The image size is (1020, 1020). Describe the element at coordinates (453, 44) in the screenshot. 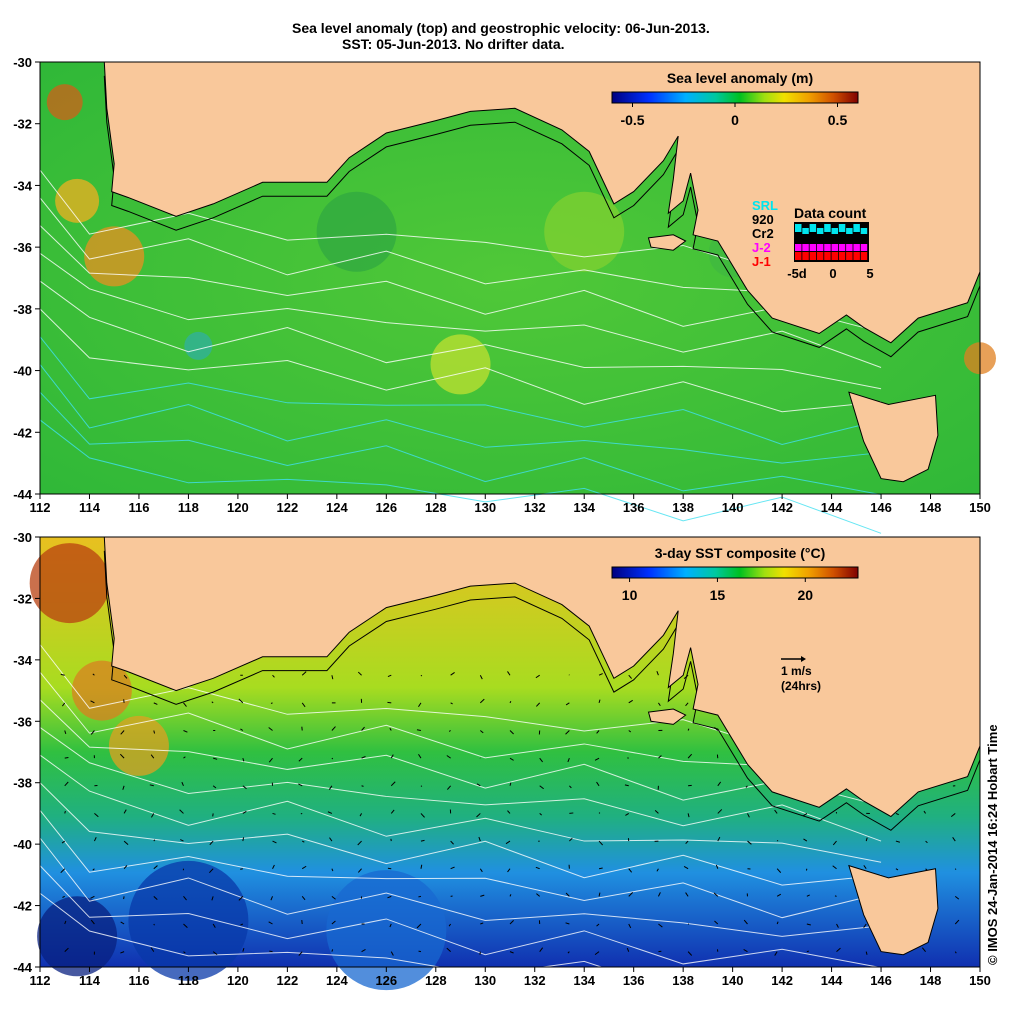

I see `figure-title-line2: SST: 05-Jun-2013. No drifter data.` at that location.